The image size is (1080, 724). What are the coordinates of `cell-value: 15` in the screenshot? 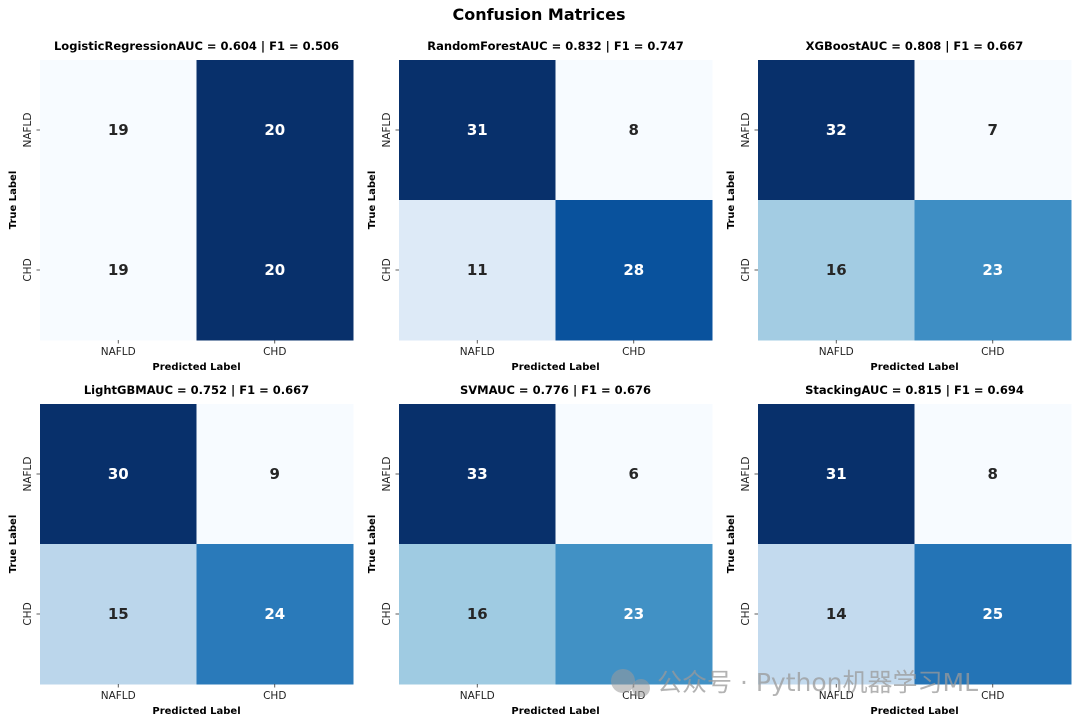 It's located at (118, 614).